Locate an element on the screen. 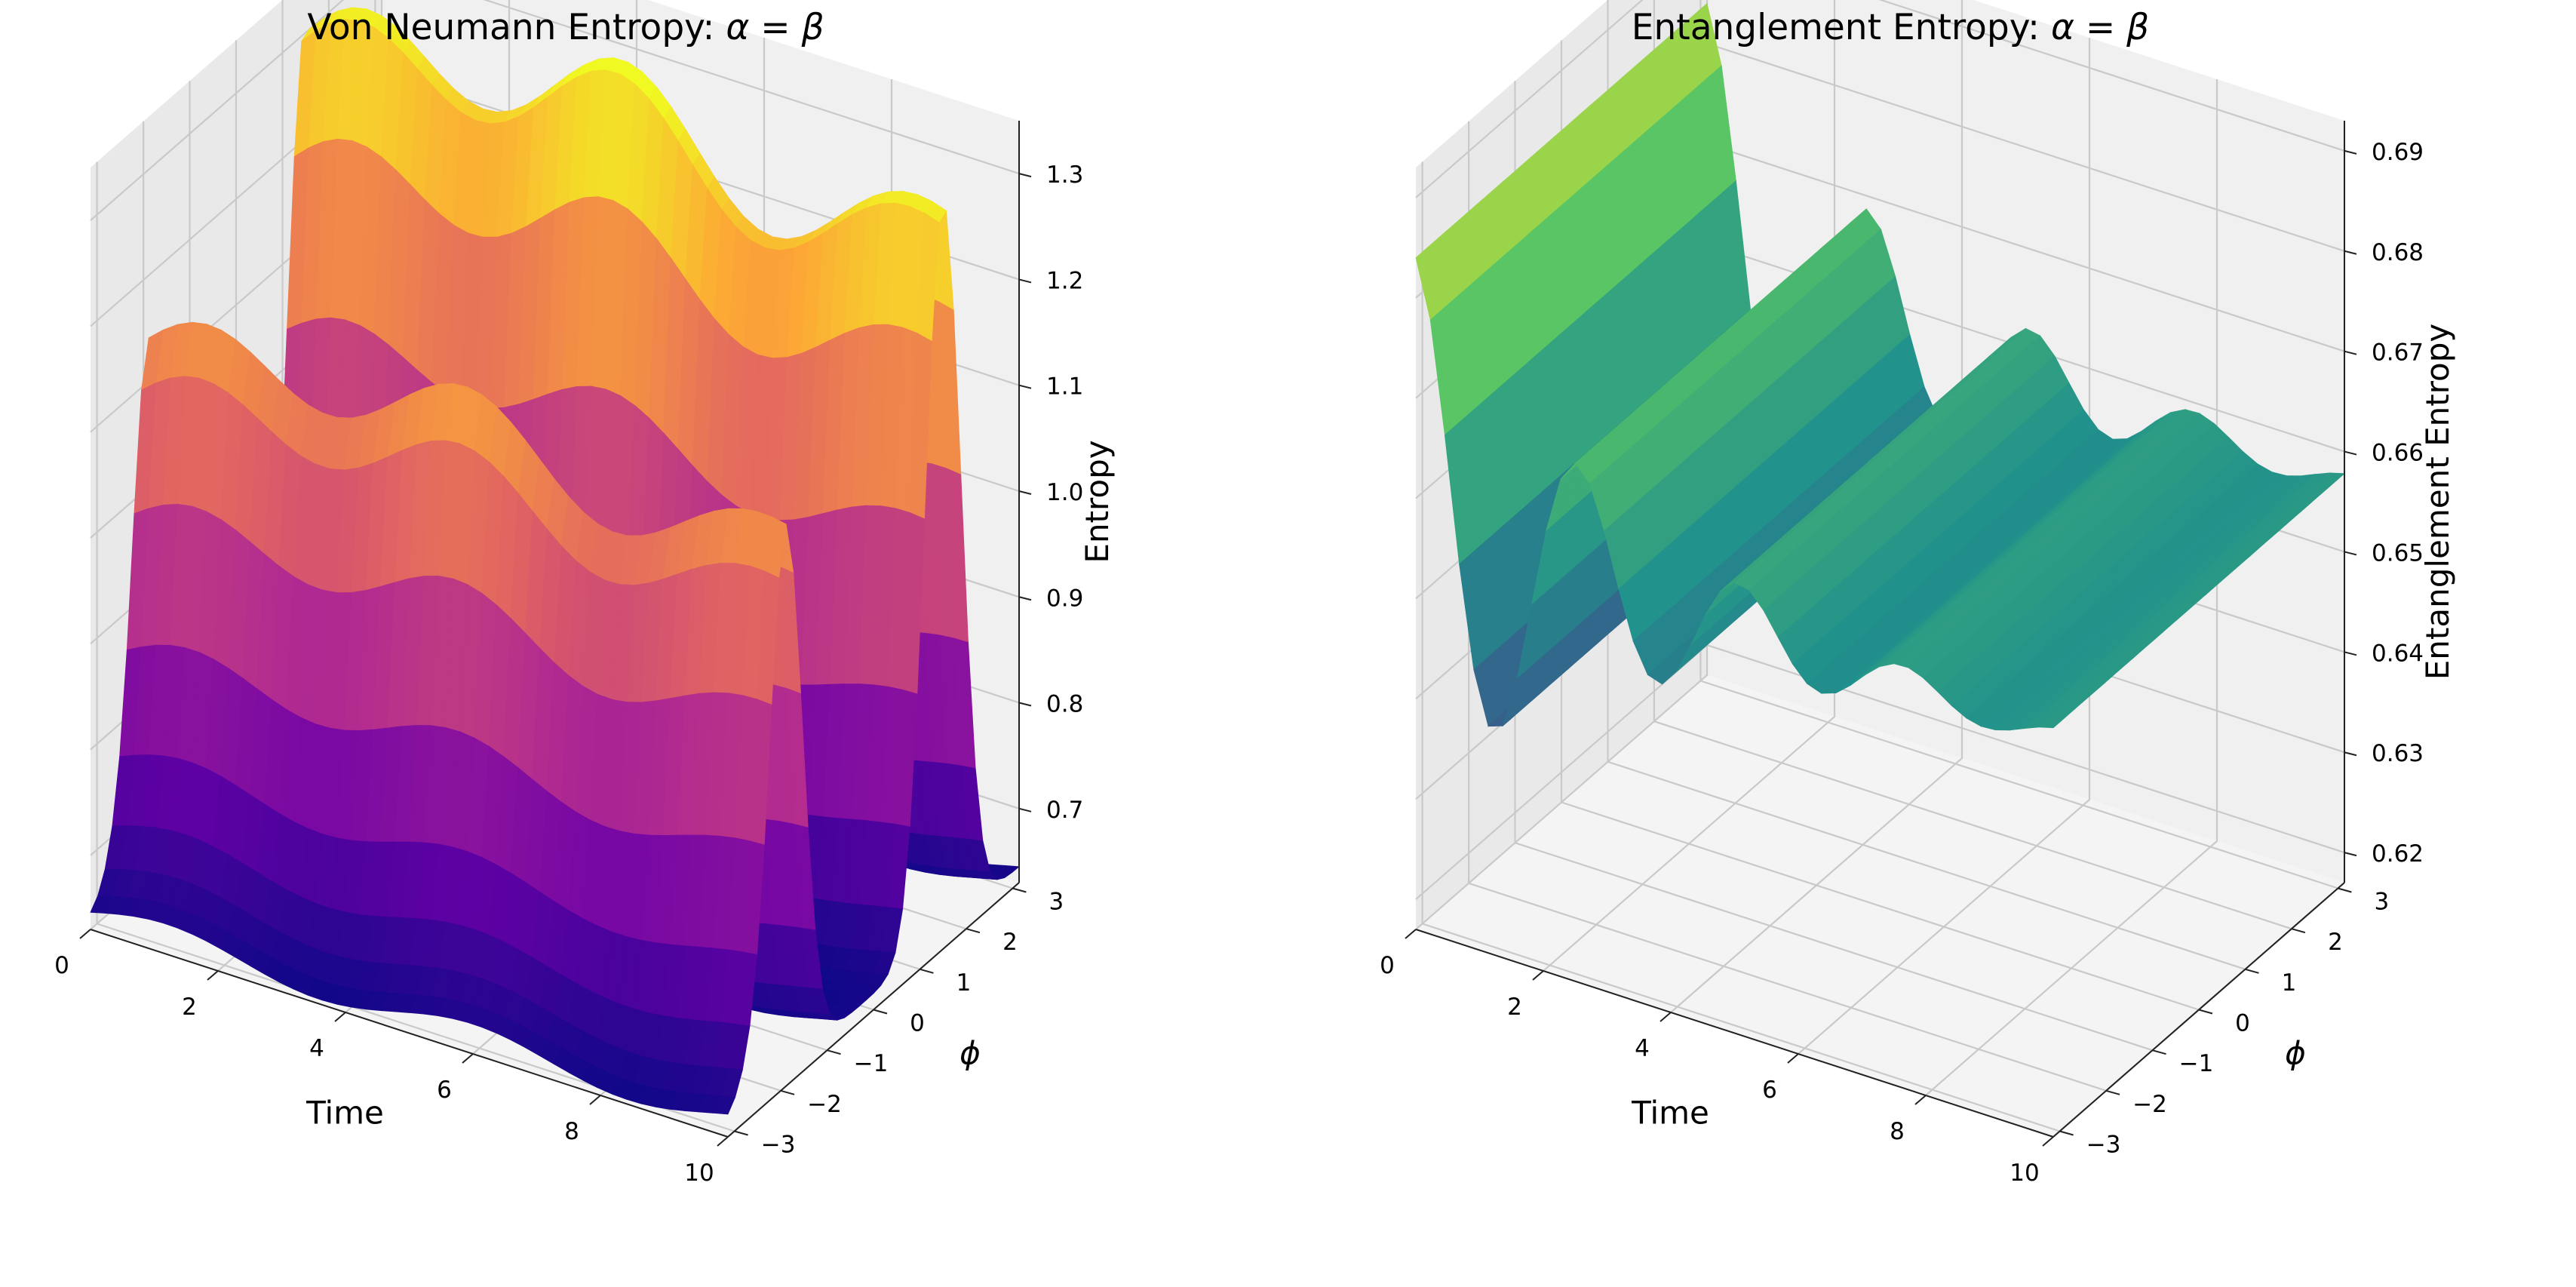 The image size is (2576, 1287). x-axis-label: Time is located at coordinates (344, 1113).